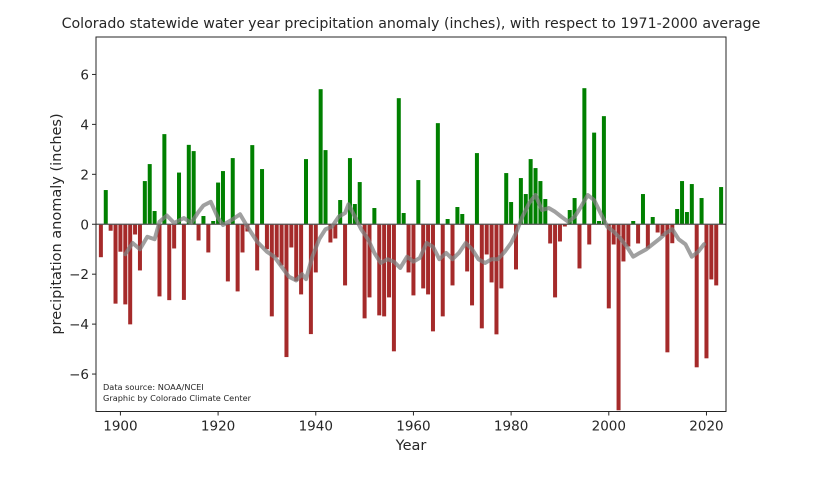 The image size is (820, 479). I want to click on x-tick-label-1920: 1920, so click(218, 427).